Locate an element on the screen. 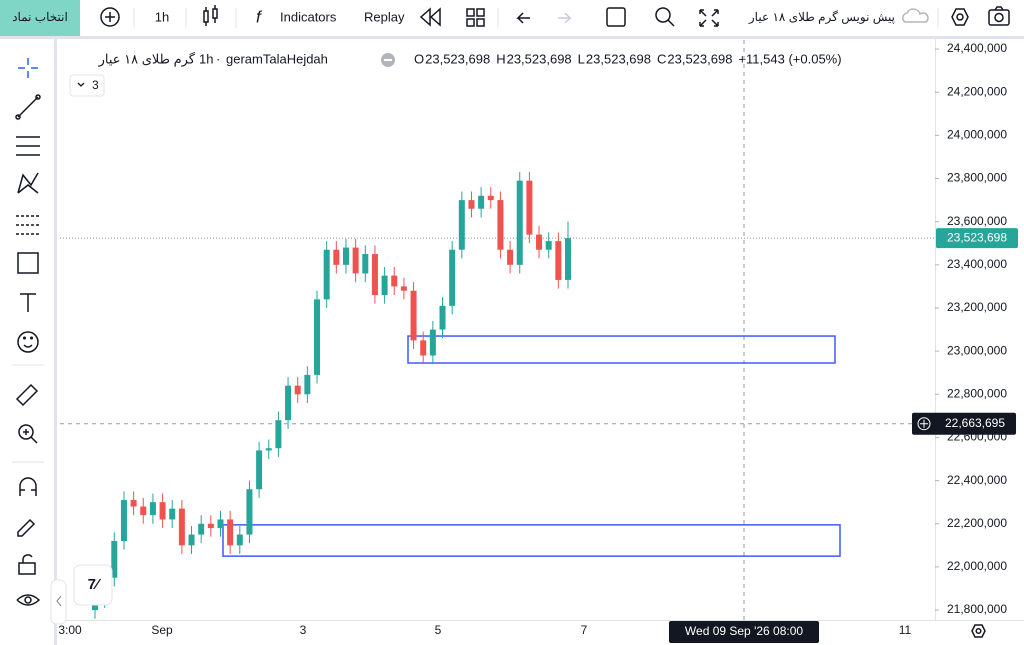 This screenshot has width=1024, height=645. legend-low-value: 23,523,698 is located at coordinates (618, 58).